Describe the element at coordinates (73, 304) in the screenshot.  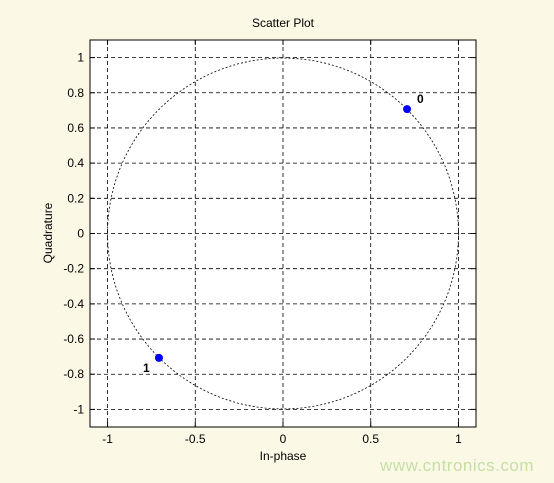
I see `y-tick-label: -0.4` at that location.